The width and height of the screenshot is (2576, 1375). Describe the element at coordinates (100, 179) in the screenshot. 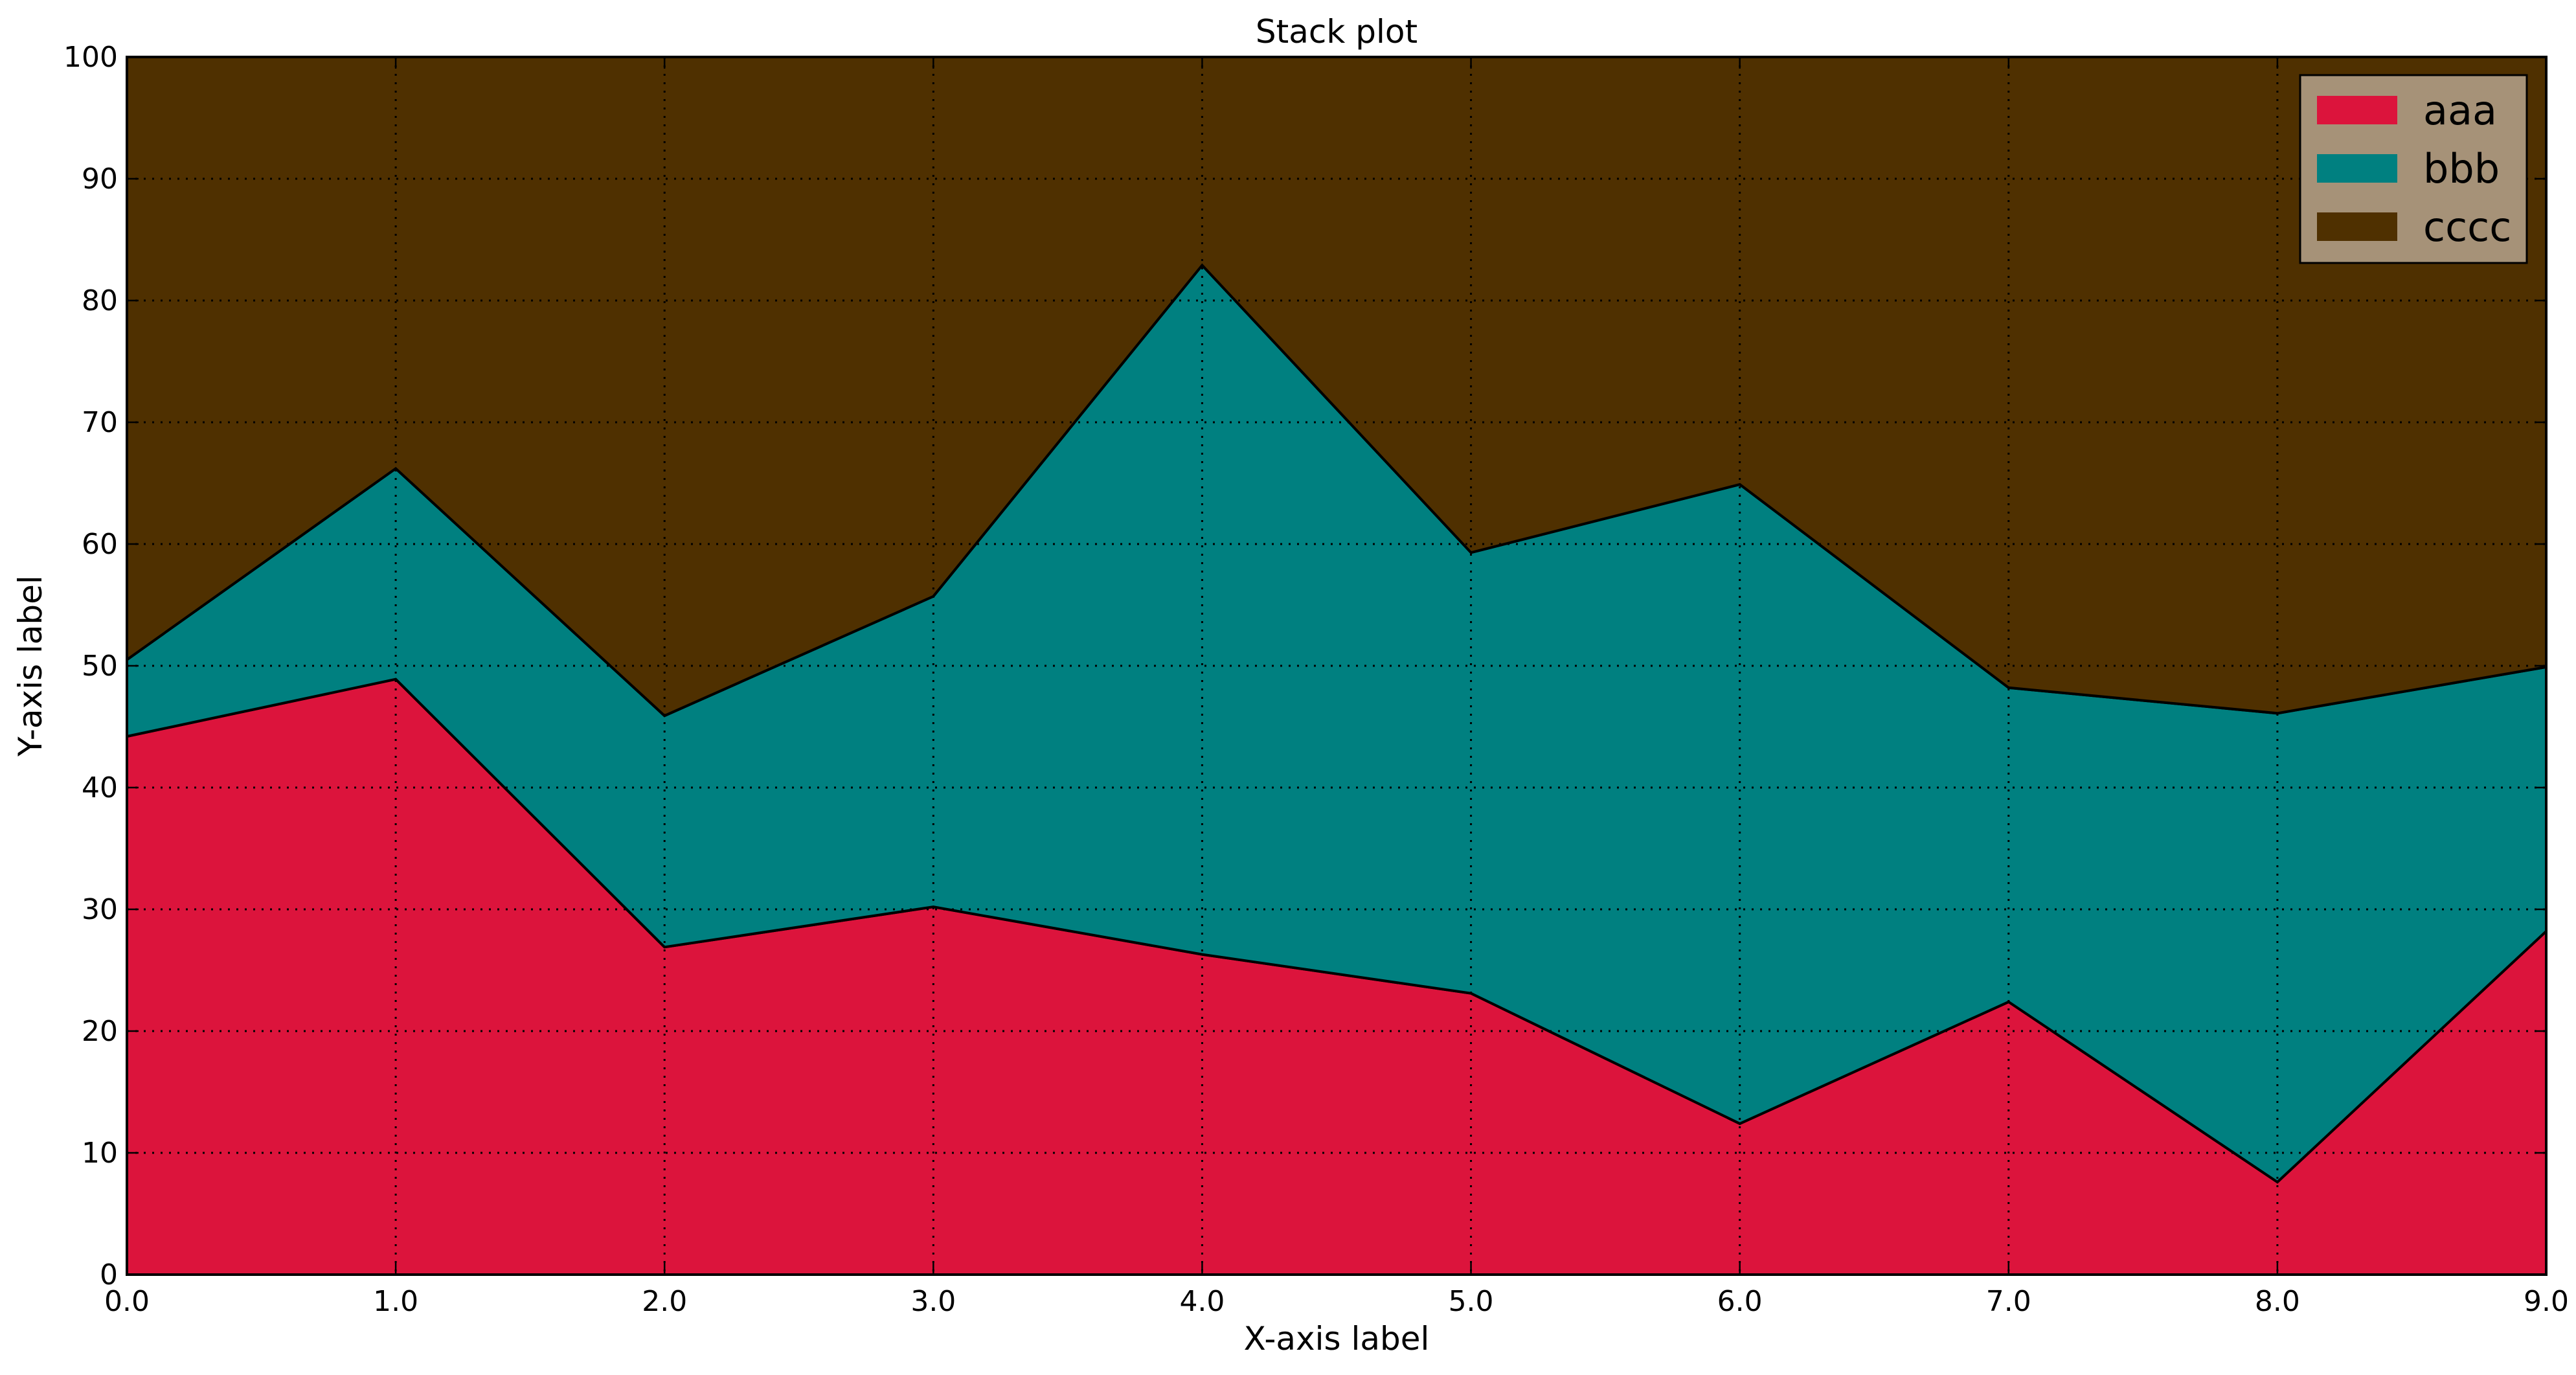

I see `y-tick-label: 90` at that location.